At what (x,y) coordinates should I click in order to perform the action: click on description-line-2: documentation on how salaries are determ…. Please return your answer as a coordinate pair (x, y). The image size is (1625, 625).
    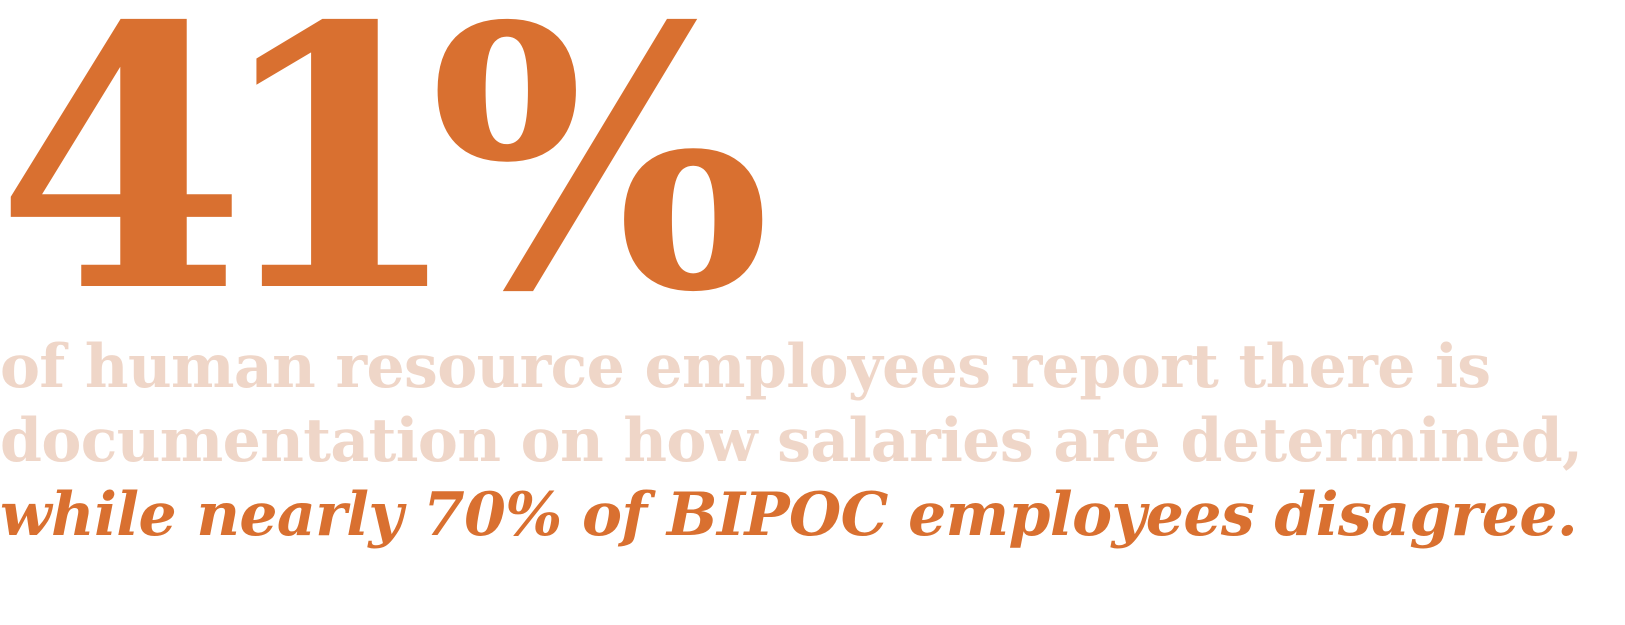
    Looking at the image, I should click on (791, 441).